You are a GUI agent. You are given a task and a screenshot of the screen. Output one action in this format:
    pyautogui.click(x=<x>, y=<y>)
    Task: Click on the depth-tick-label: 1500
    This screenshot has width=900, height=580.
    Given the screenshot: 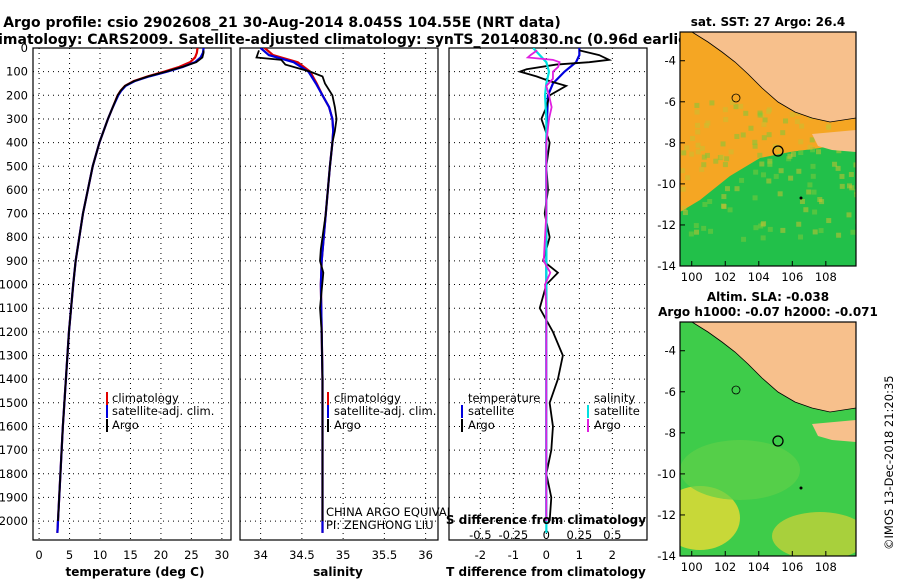 What is the action you would take?
    pyautogui.click(x=14, y=403)
    